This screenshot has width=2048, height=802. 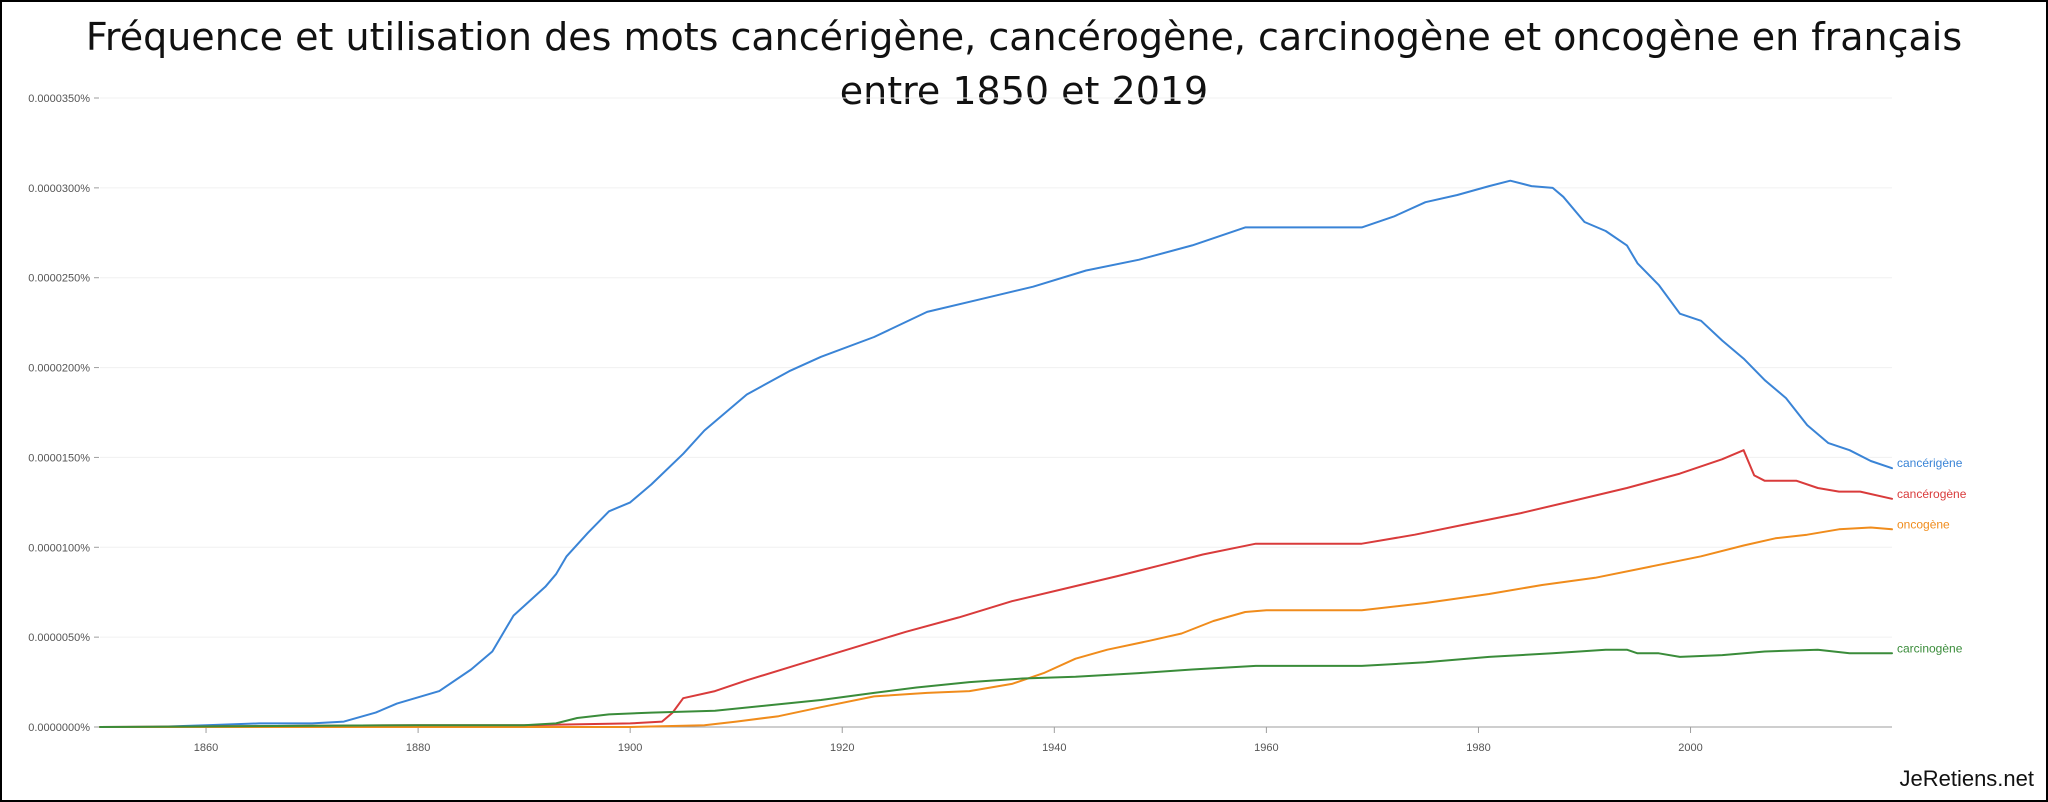 I want to click on x-tick-label: 1920, so click(x=842, y=748).